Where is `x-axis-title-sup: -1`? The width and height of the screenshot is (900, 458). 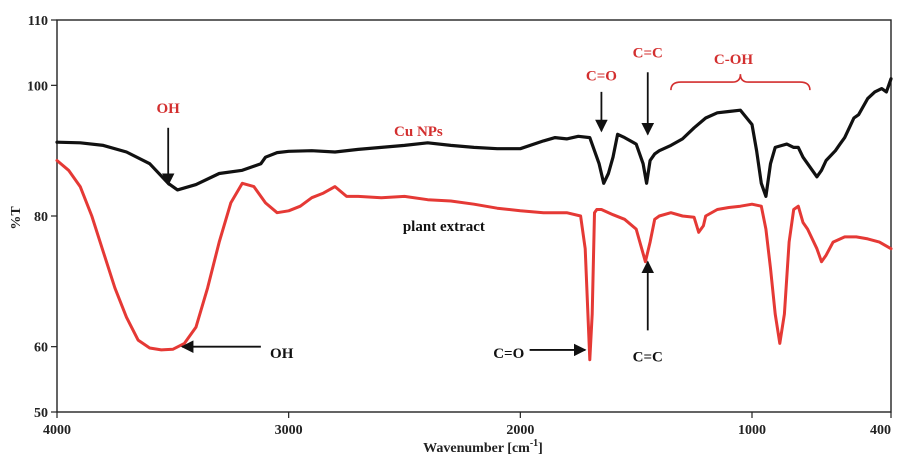
x-axis-title-sup: -1 is located at coordinates (534, 443).